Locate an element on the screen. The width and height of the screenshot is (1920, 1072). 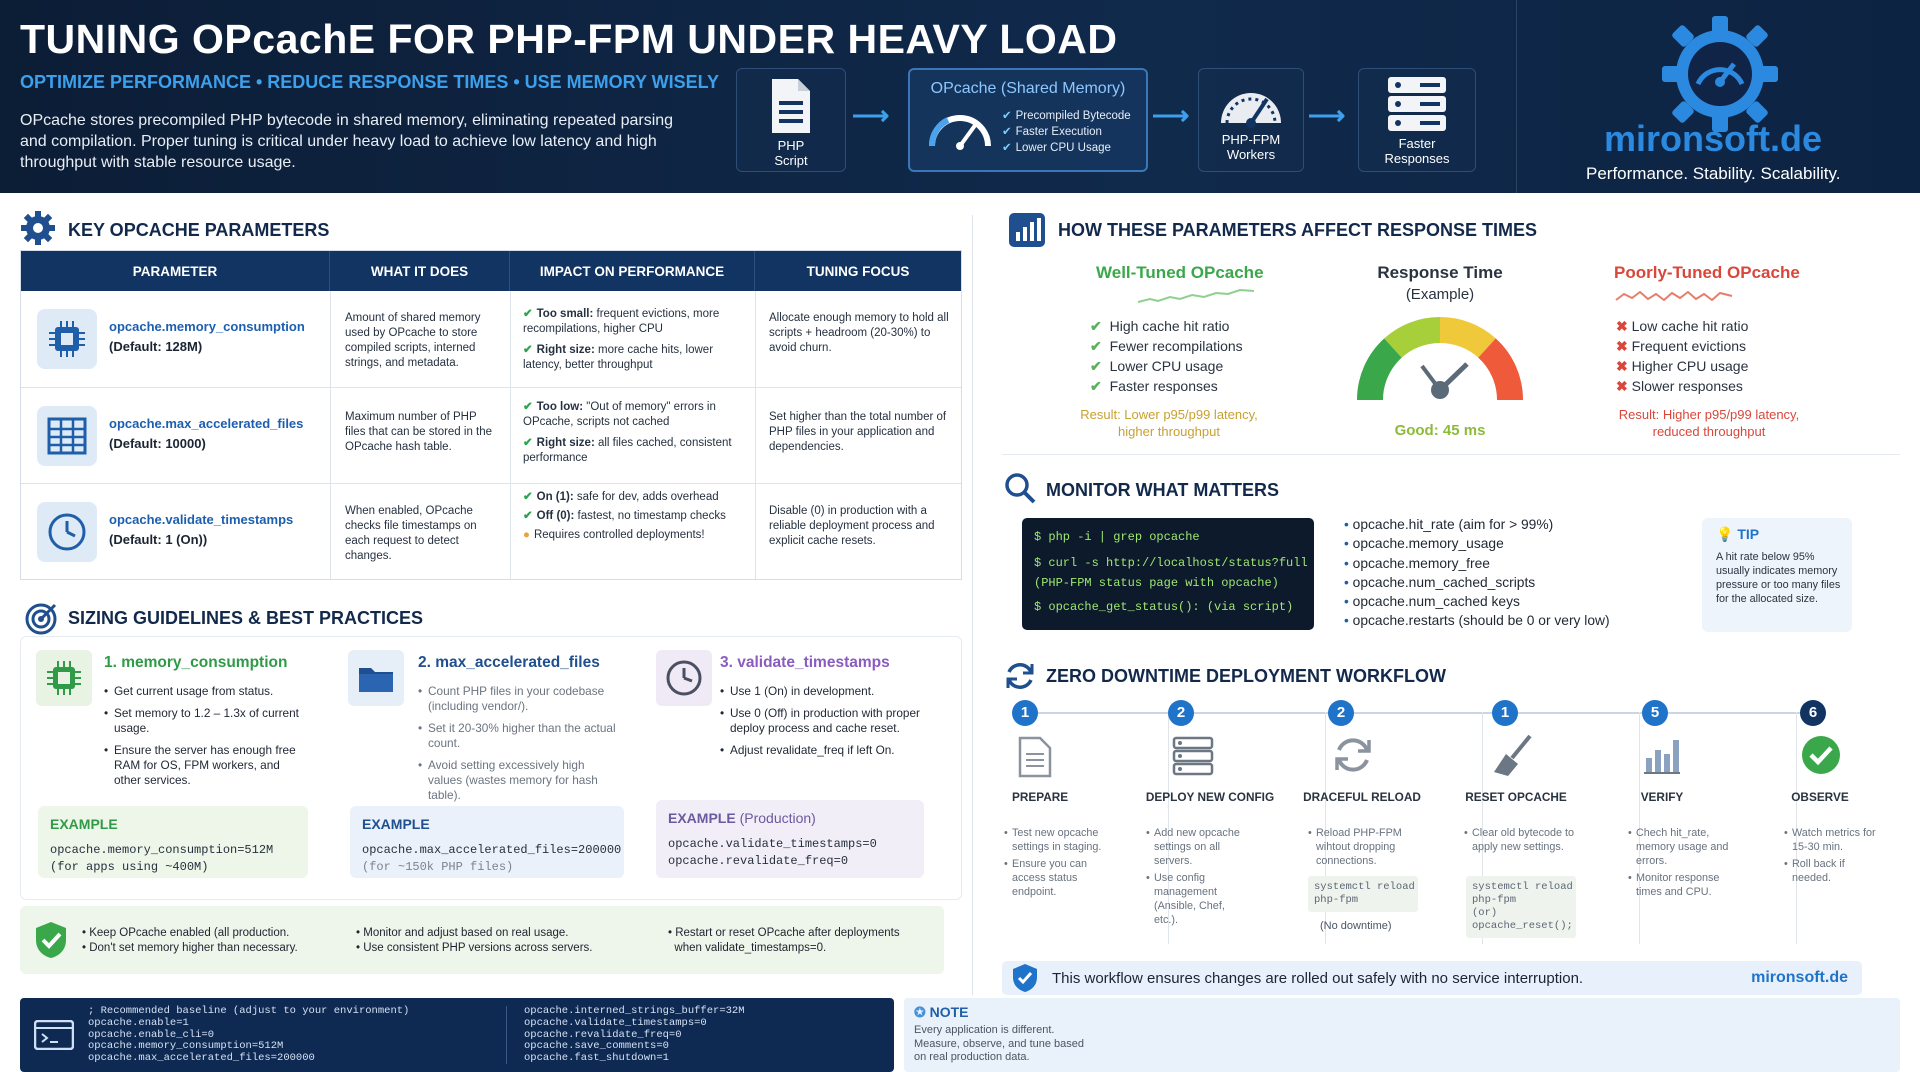
broom-icon is located at coordinates (1513, 755).